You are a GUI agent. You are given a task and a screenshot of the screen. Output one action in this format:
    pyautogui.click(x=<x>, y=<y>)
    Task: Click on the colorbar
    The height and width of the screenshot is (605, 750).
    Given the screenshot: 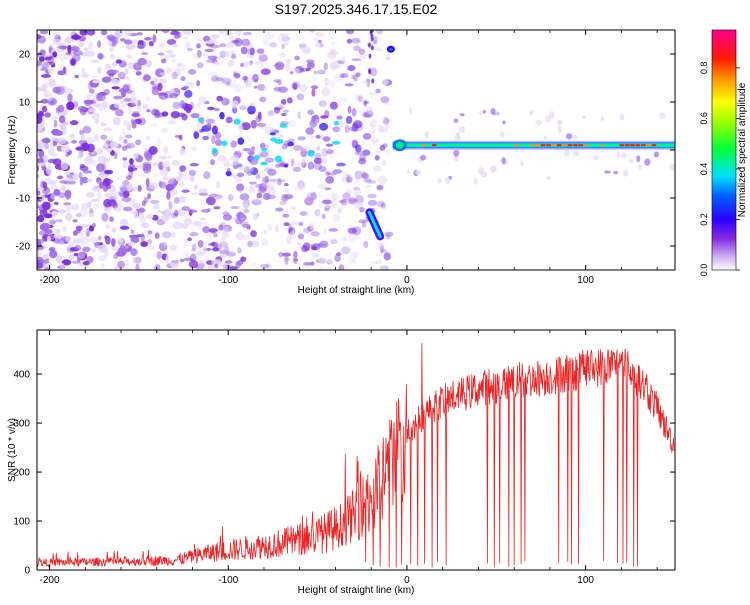 What is the action you would take?
    pyautogui.click(x=724, y=150)
    